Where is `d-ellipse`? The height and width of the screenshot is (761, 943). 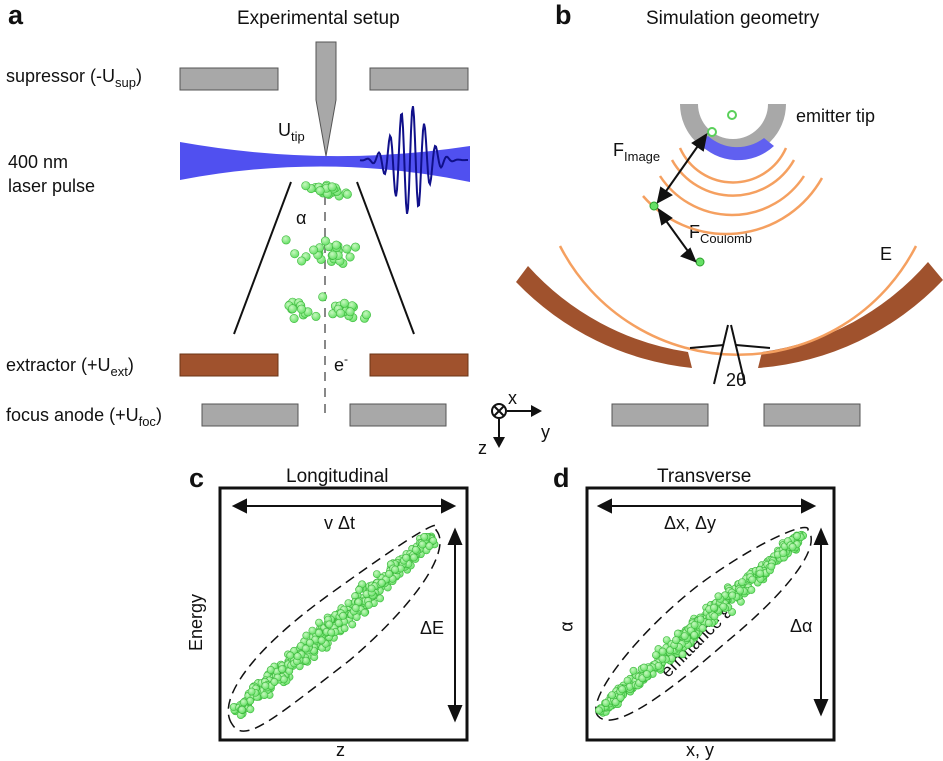 d-ellipse is located at coordinates (703, 623).